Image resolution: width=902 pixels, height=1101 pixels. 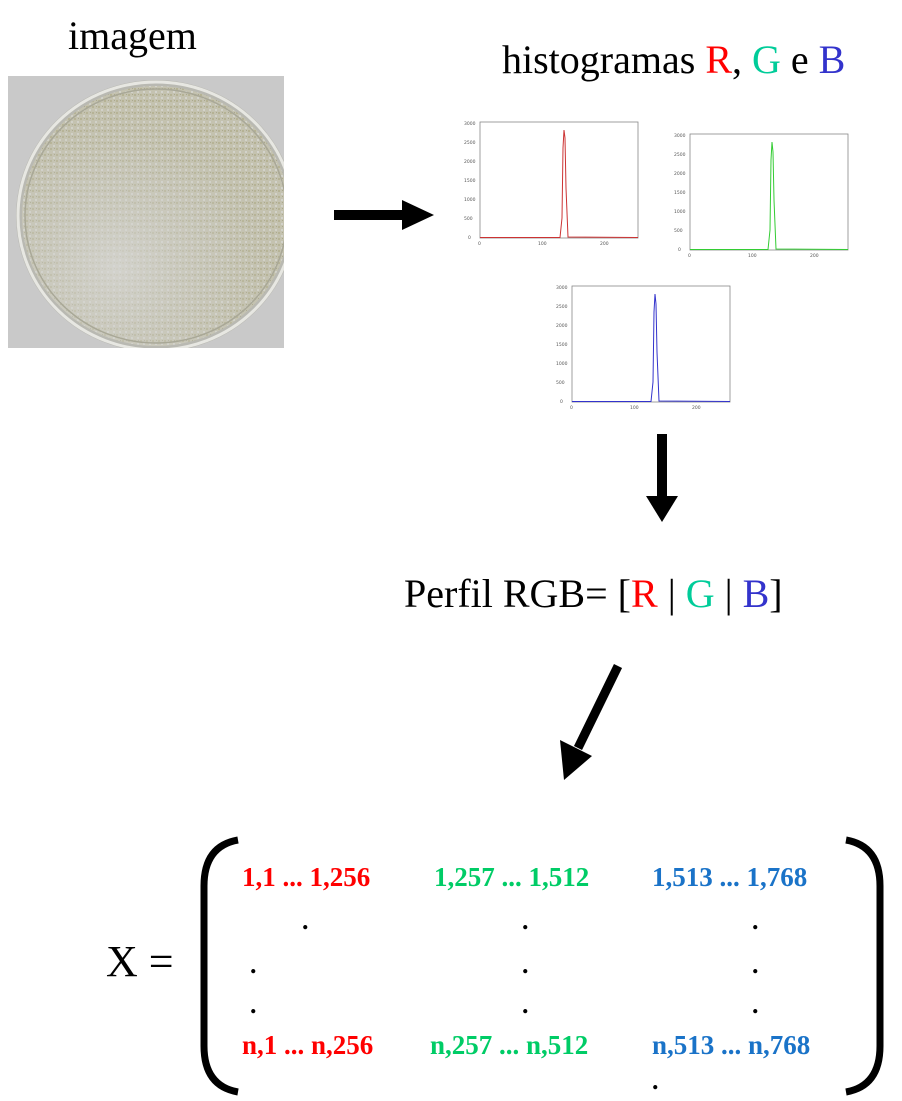 What do you see at coordinates (680, 136) in the screenshot?
I see `histogram-g-ytick: 3000` at bounding box center [680, 136].